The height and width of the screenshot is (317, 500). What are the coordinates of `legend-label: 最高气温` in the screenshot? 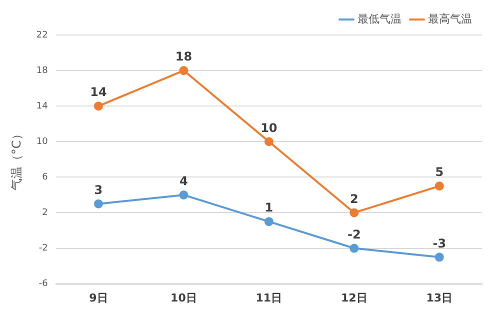 It's located at (450, 19).